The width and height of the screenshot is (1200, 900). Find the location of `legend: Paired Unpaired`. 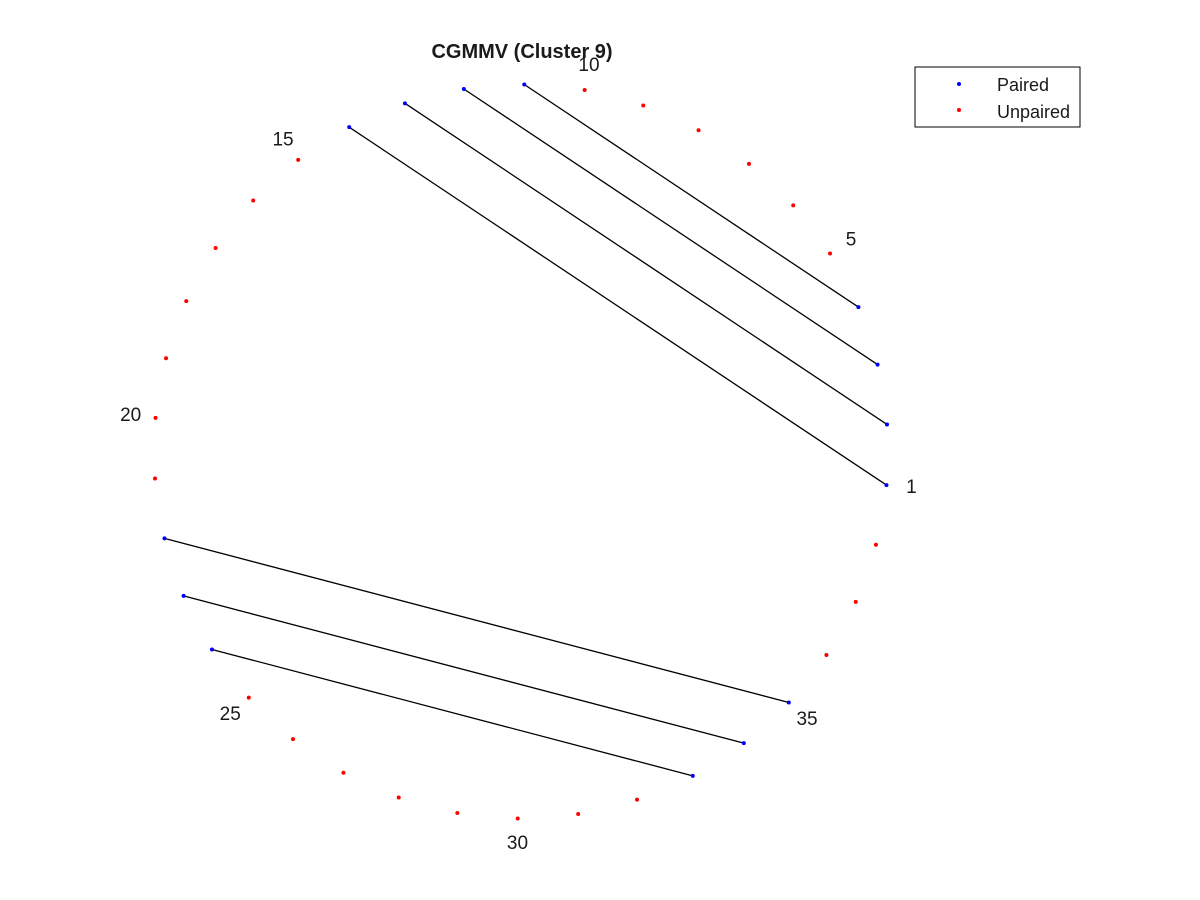

legend: Paired Unpaired is located at coordinates (997, 97).